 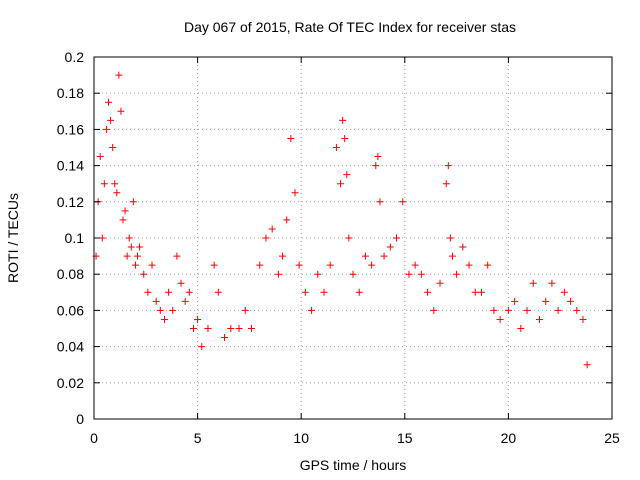 What do you see at coordinates (80, 419) in the screenshot?
I see `y-tick-label: 0` at bounding box center [80, 419].